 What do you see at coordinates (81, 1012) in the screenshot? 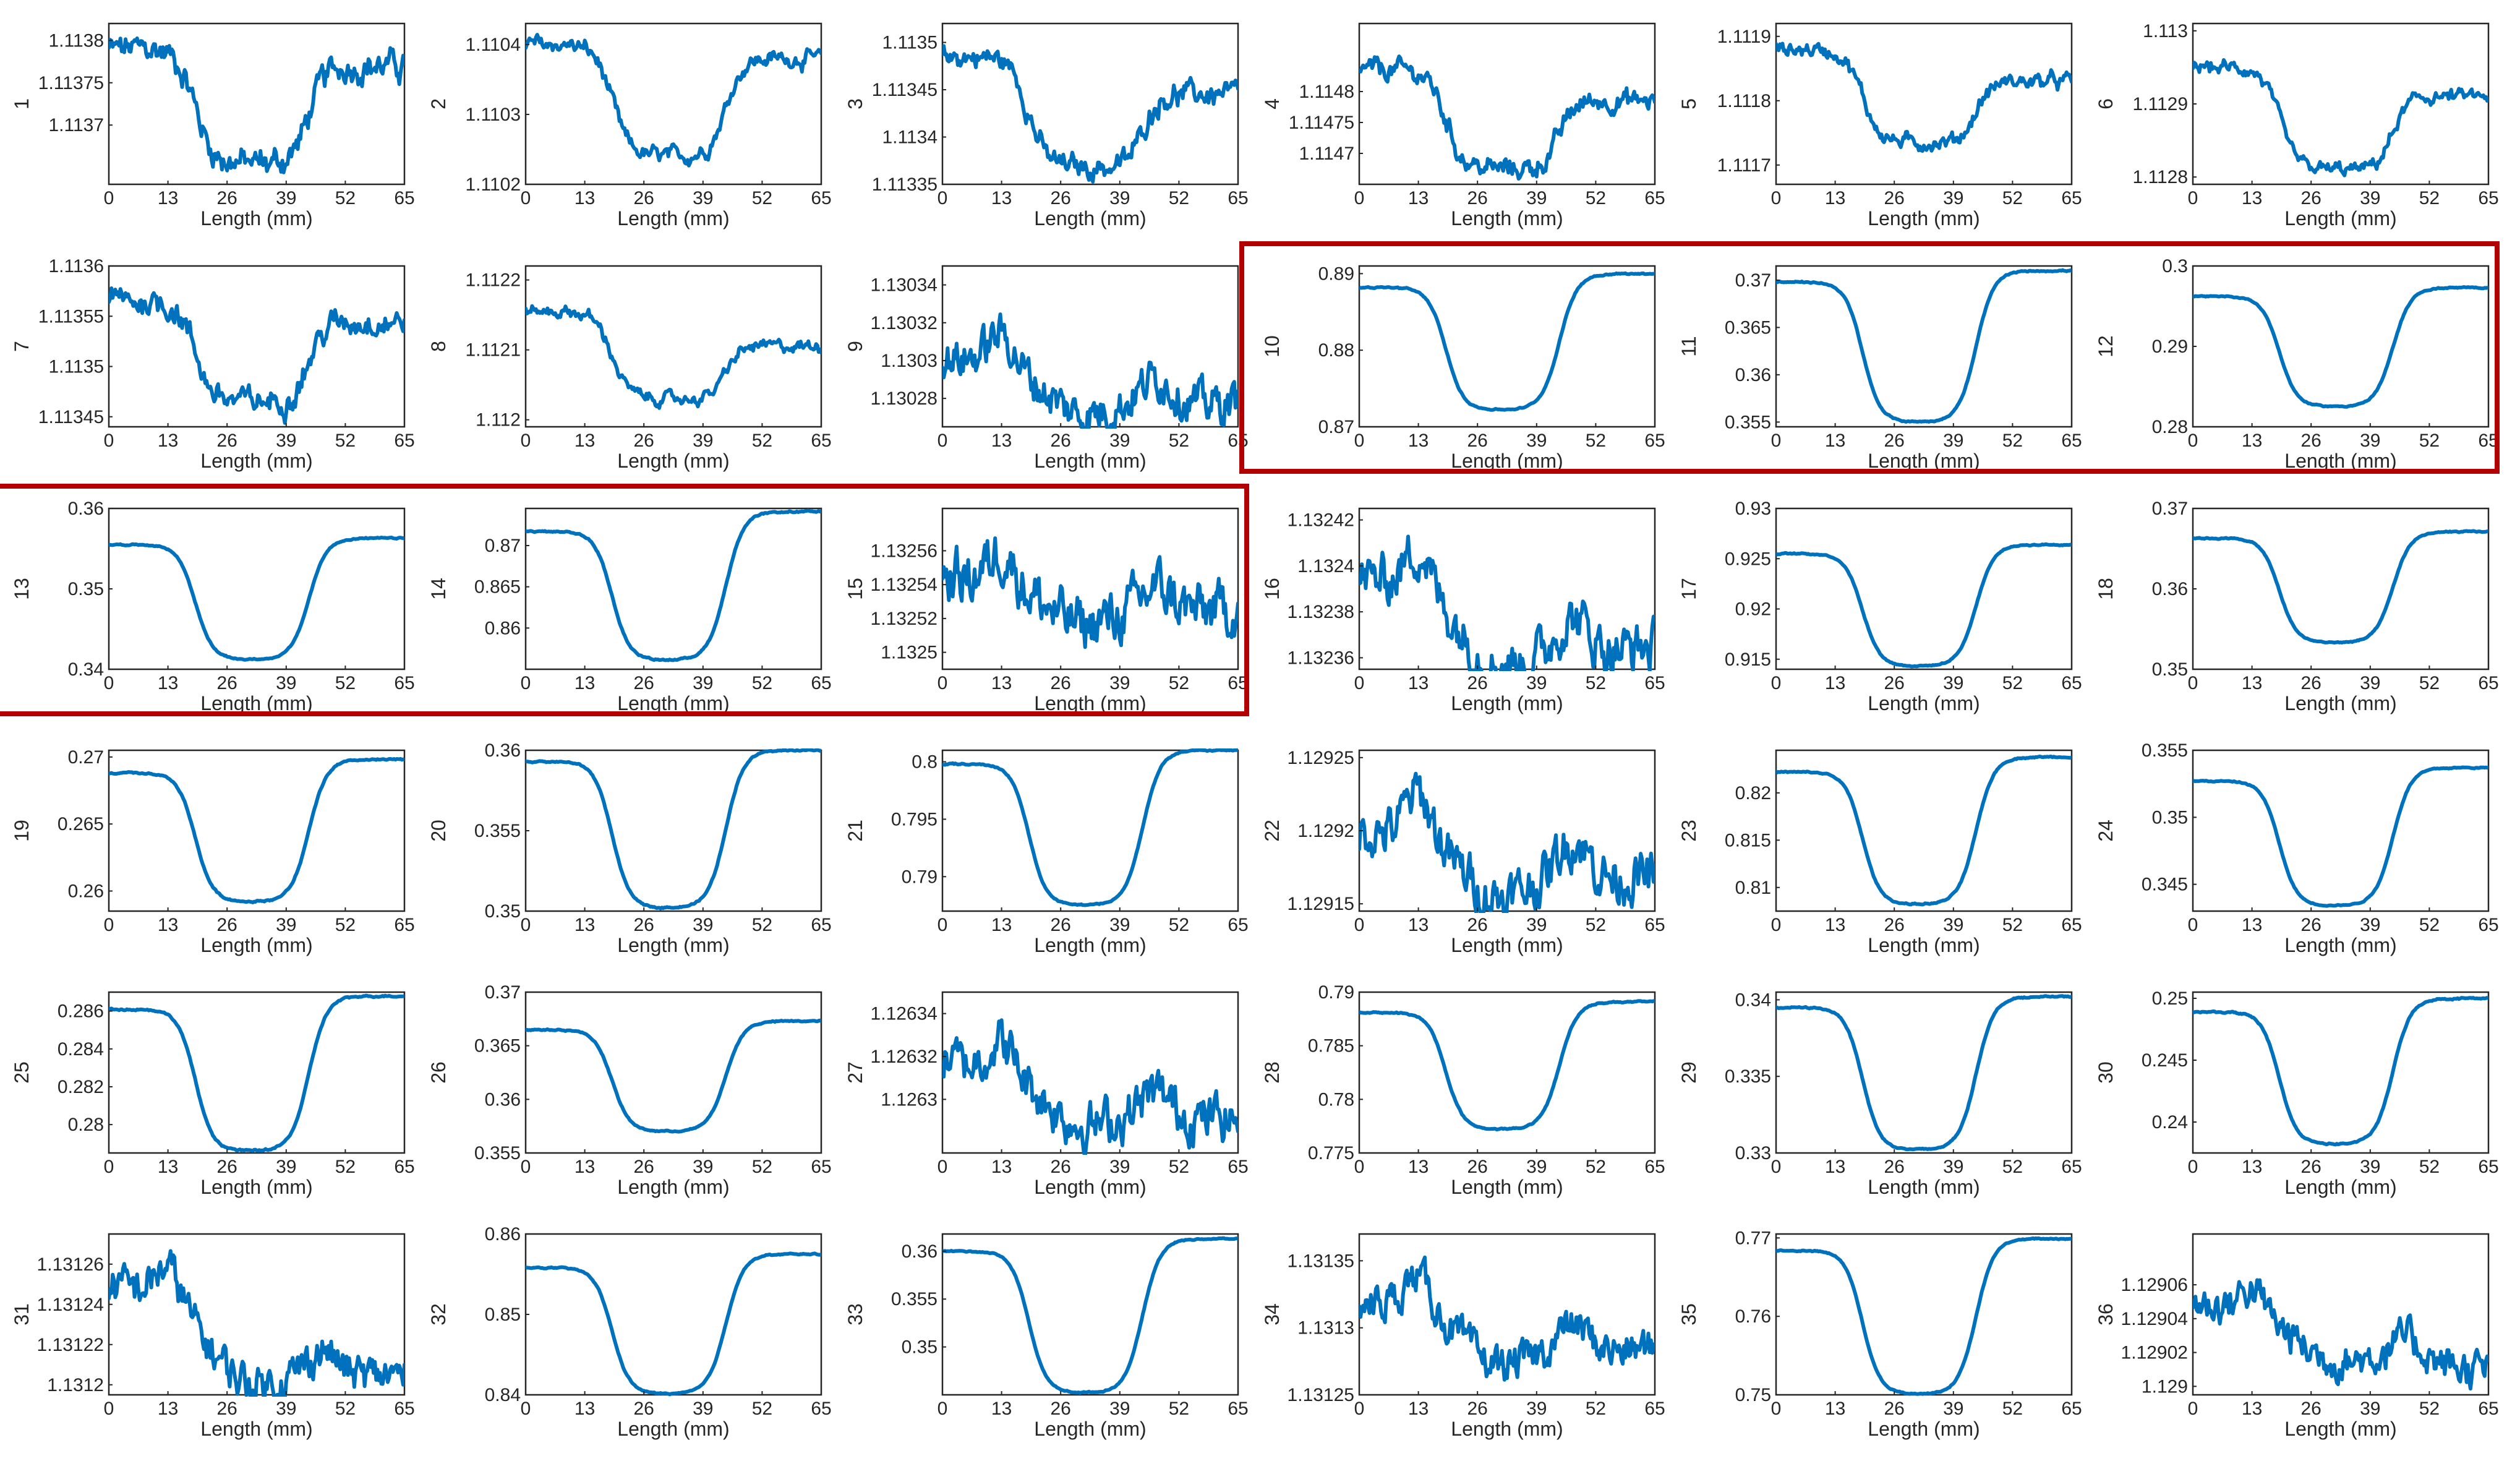
I see `y-tick-label: 0.286` at bounding box center [81, 1012].